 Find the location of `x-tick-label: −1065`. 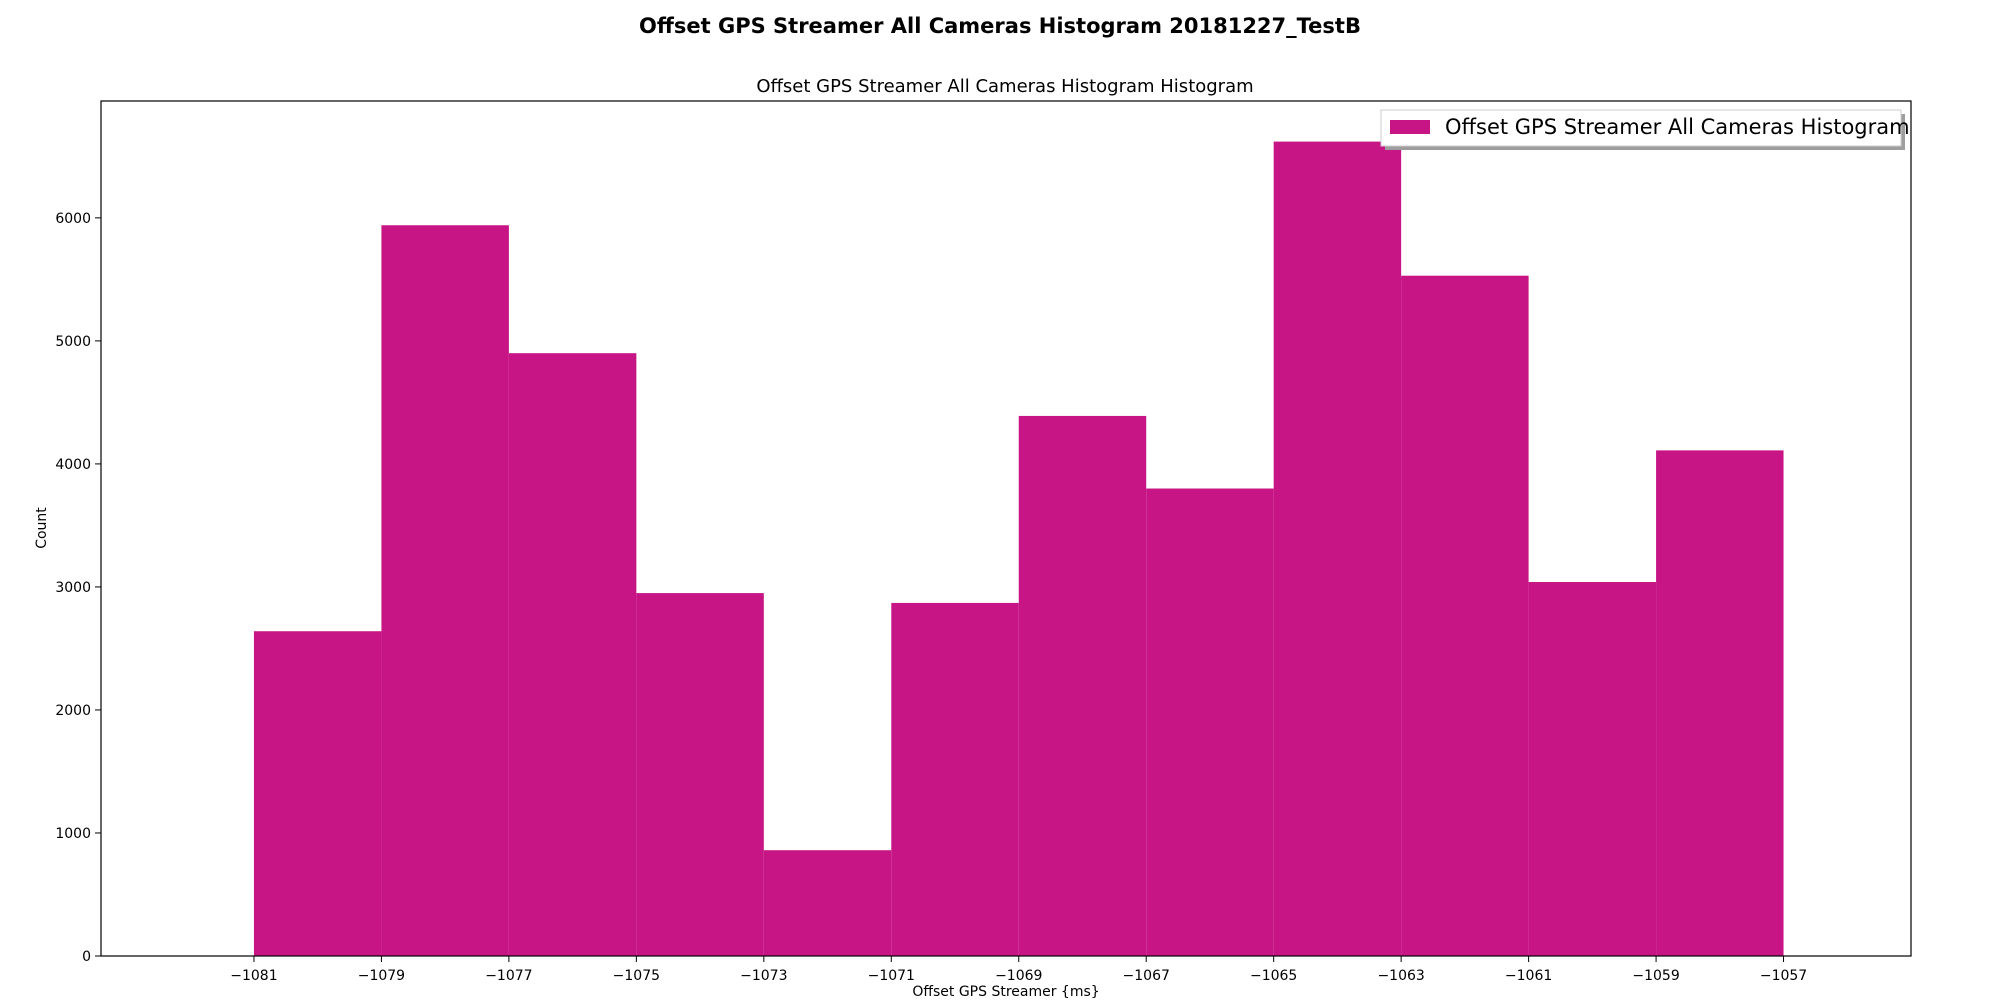

x-tick-label: −1065 is located at coordinates (1273, 976).